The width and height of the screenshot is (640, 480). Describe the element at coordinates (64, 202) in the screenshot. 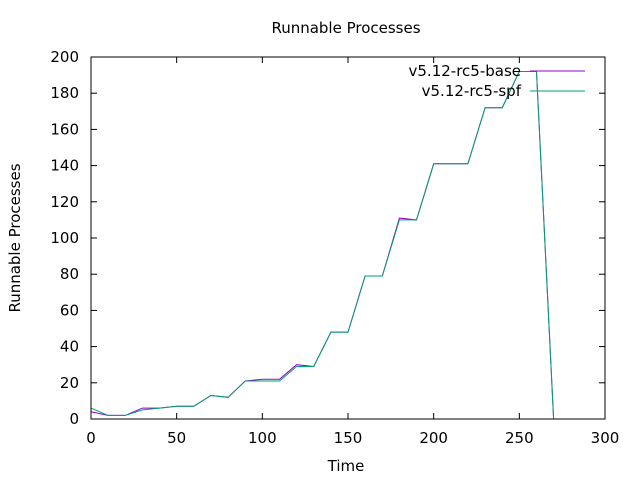

I see `y-tick-label: 120` at that location.